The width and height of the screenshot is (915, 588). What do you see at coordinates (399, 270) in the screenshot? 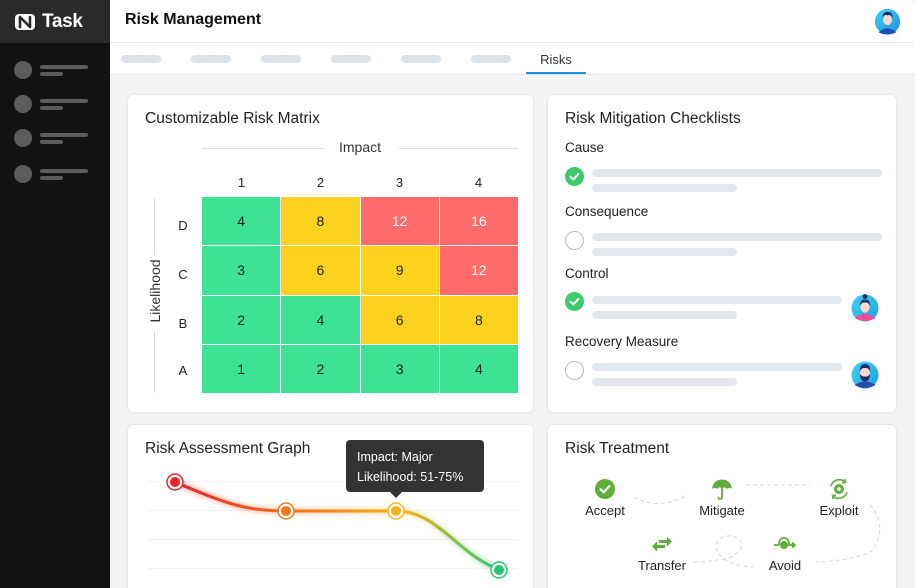
I see `matrix-cell: 9` at bounding box center [399, 270].